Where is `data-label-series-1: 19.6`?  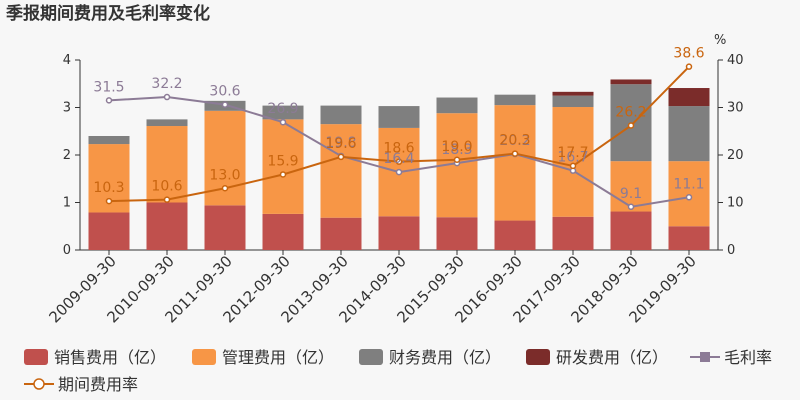
data-label-series-1: 19.6 is located at coordinates (340, 144).